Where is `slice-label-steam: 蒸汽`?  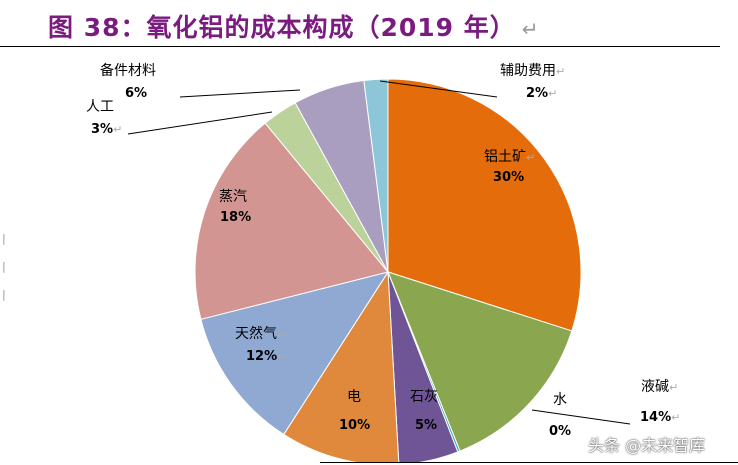
slice-label-steam: 蒸汽 is located at coordinates (233, 197).